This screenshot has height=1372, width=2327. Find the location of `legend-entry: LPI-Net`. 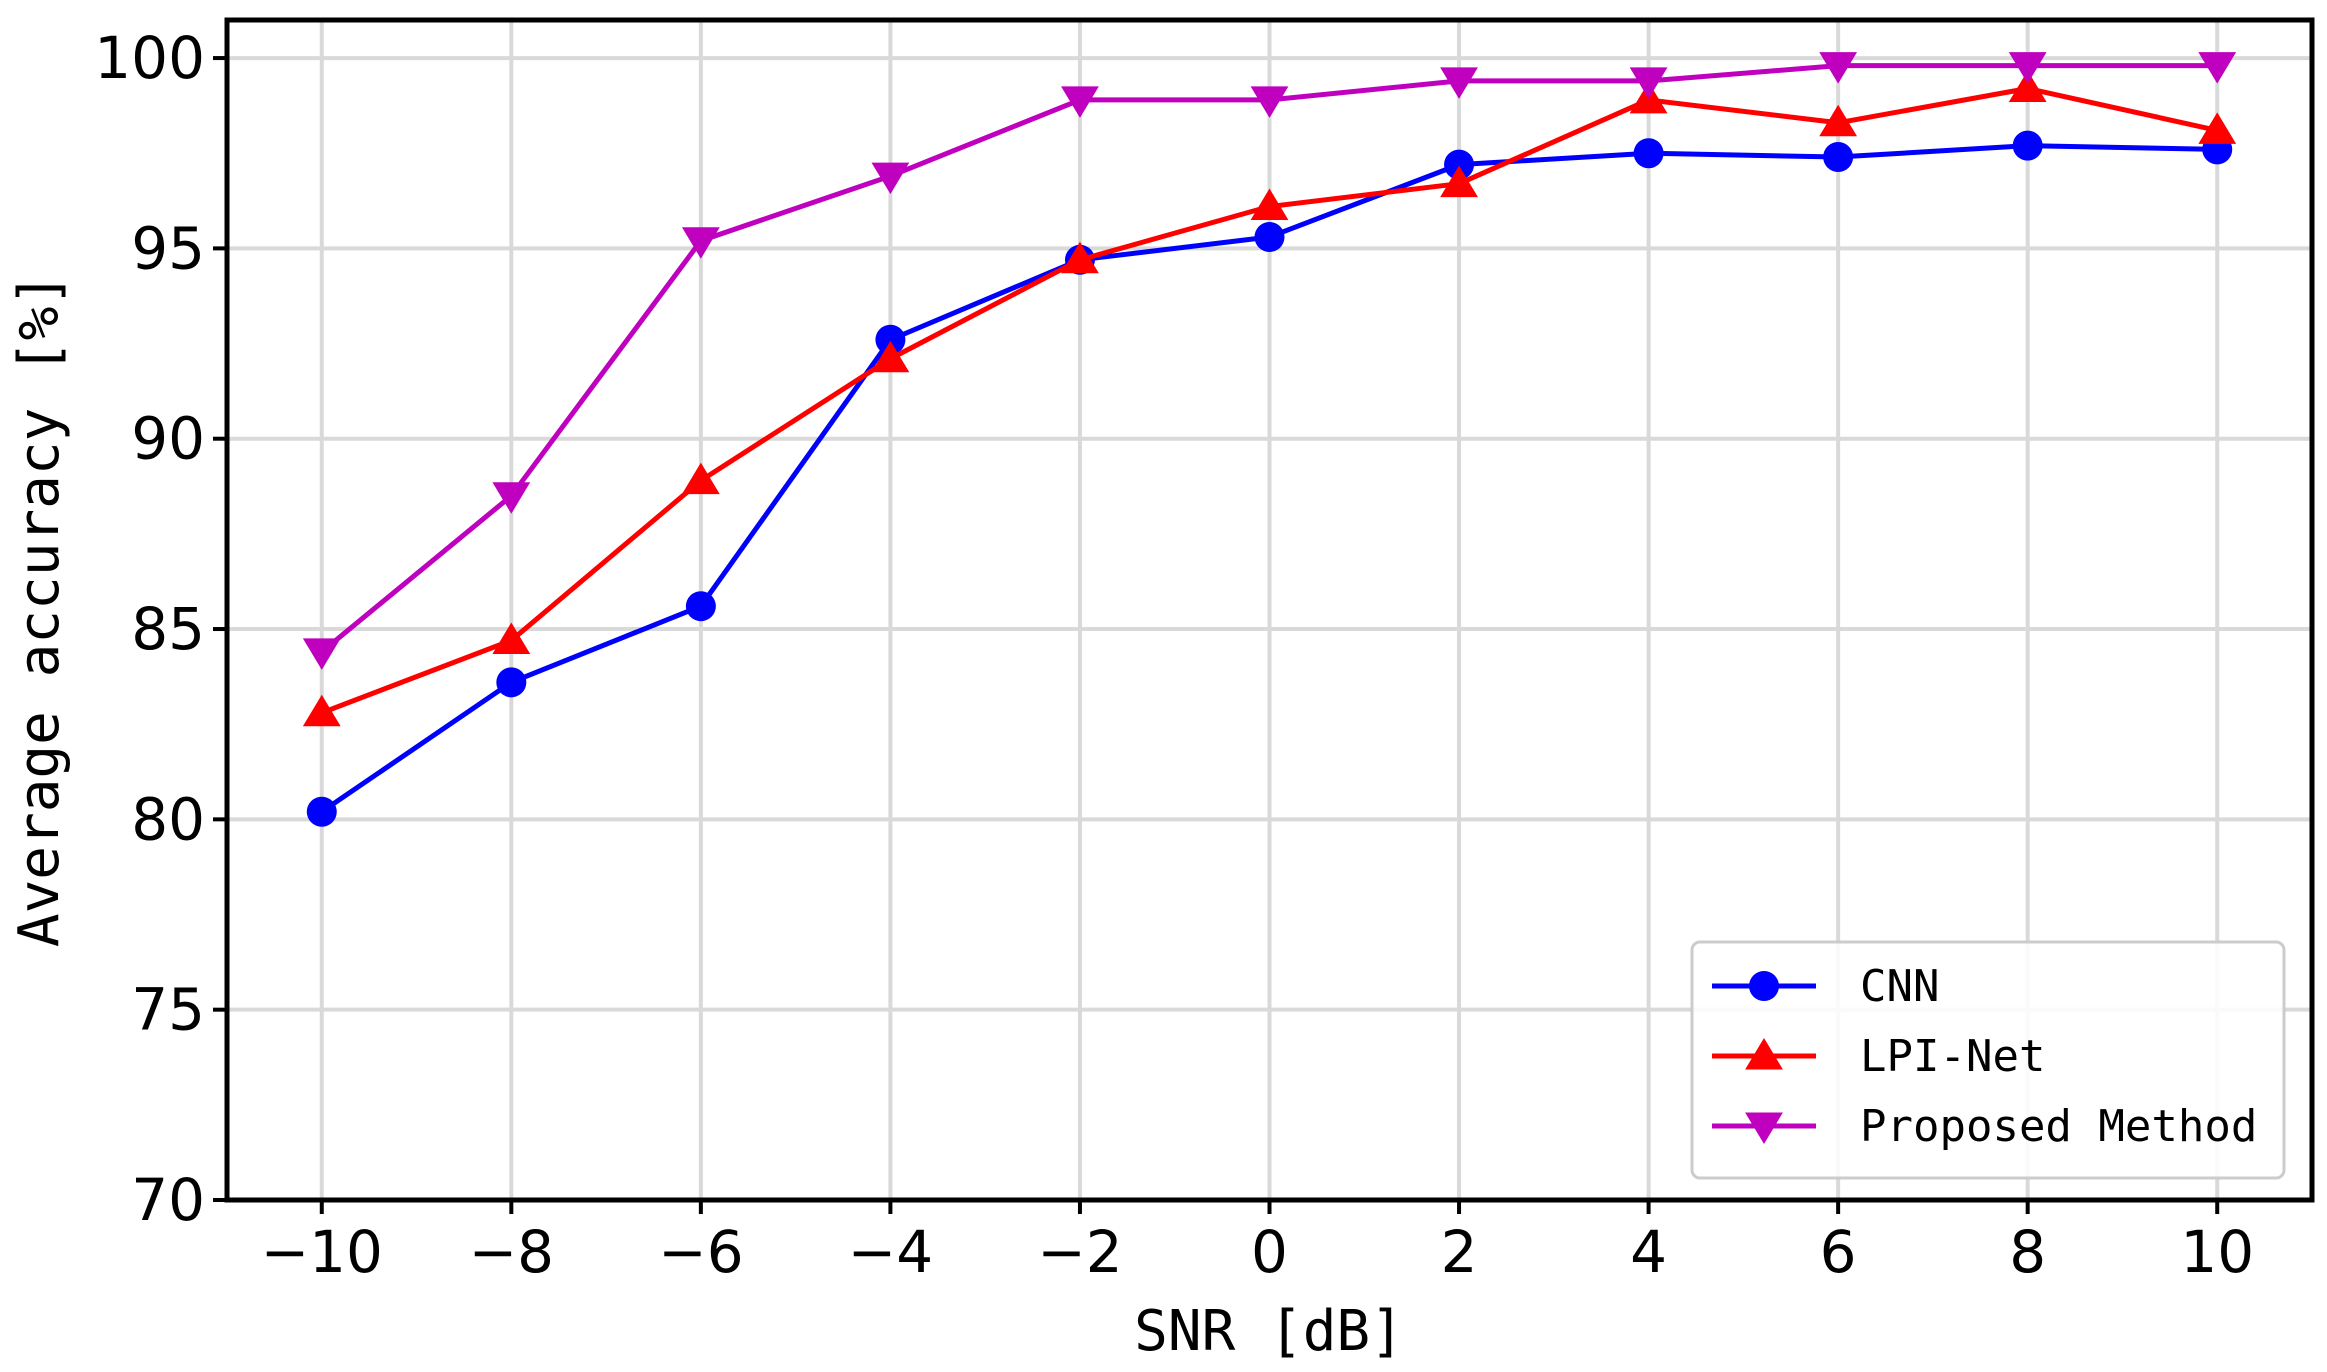

legend-entry: LPI-Net is located at coordinates (1878, 1056).